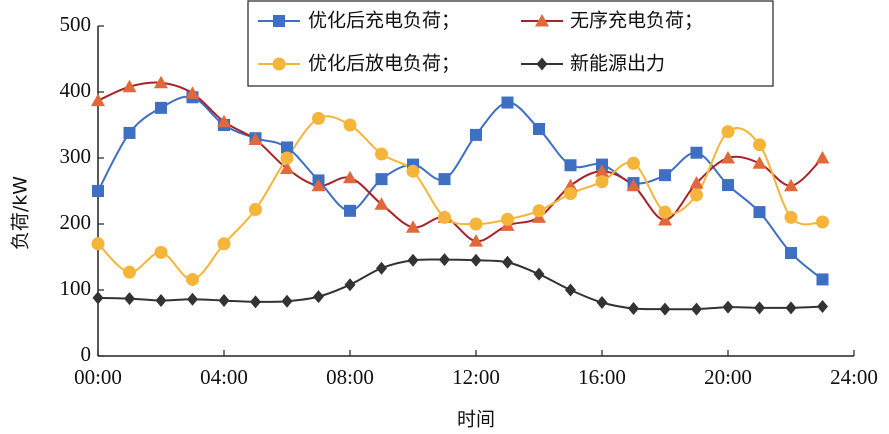  Describe the element at coordinates (350, 377) in the screenshot. I see `x-tick-label: 08:00` at that location.